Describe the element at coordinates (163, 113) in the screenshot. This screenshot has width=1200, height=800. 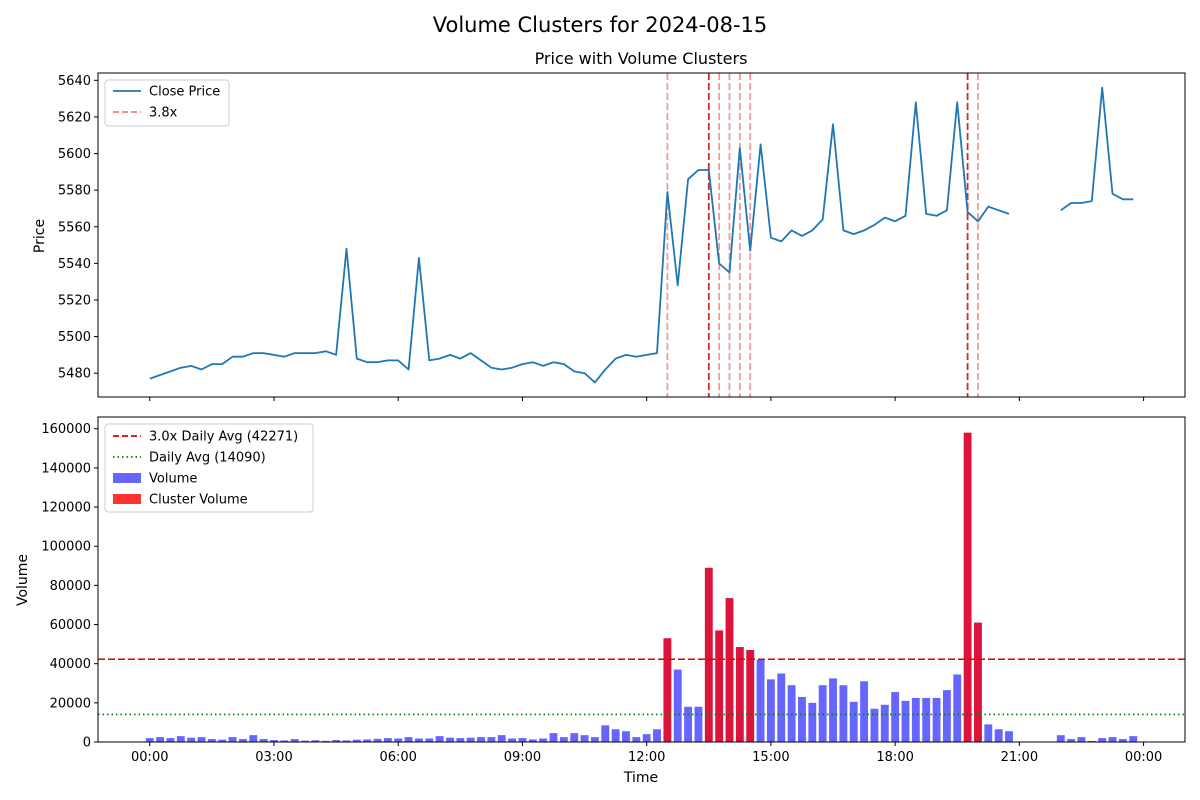
I see `price-legend-label: 3.8x` at that location.